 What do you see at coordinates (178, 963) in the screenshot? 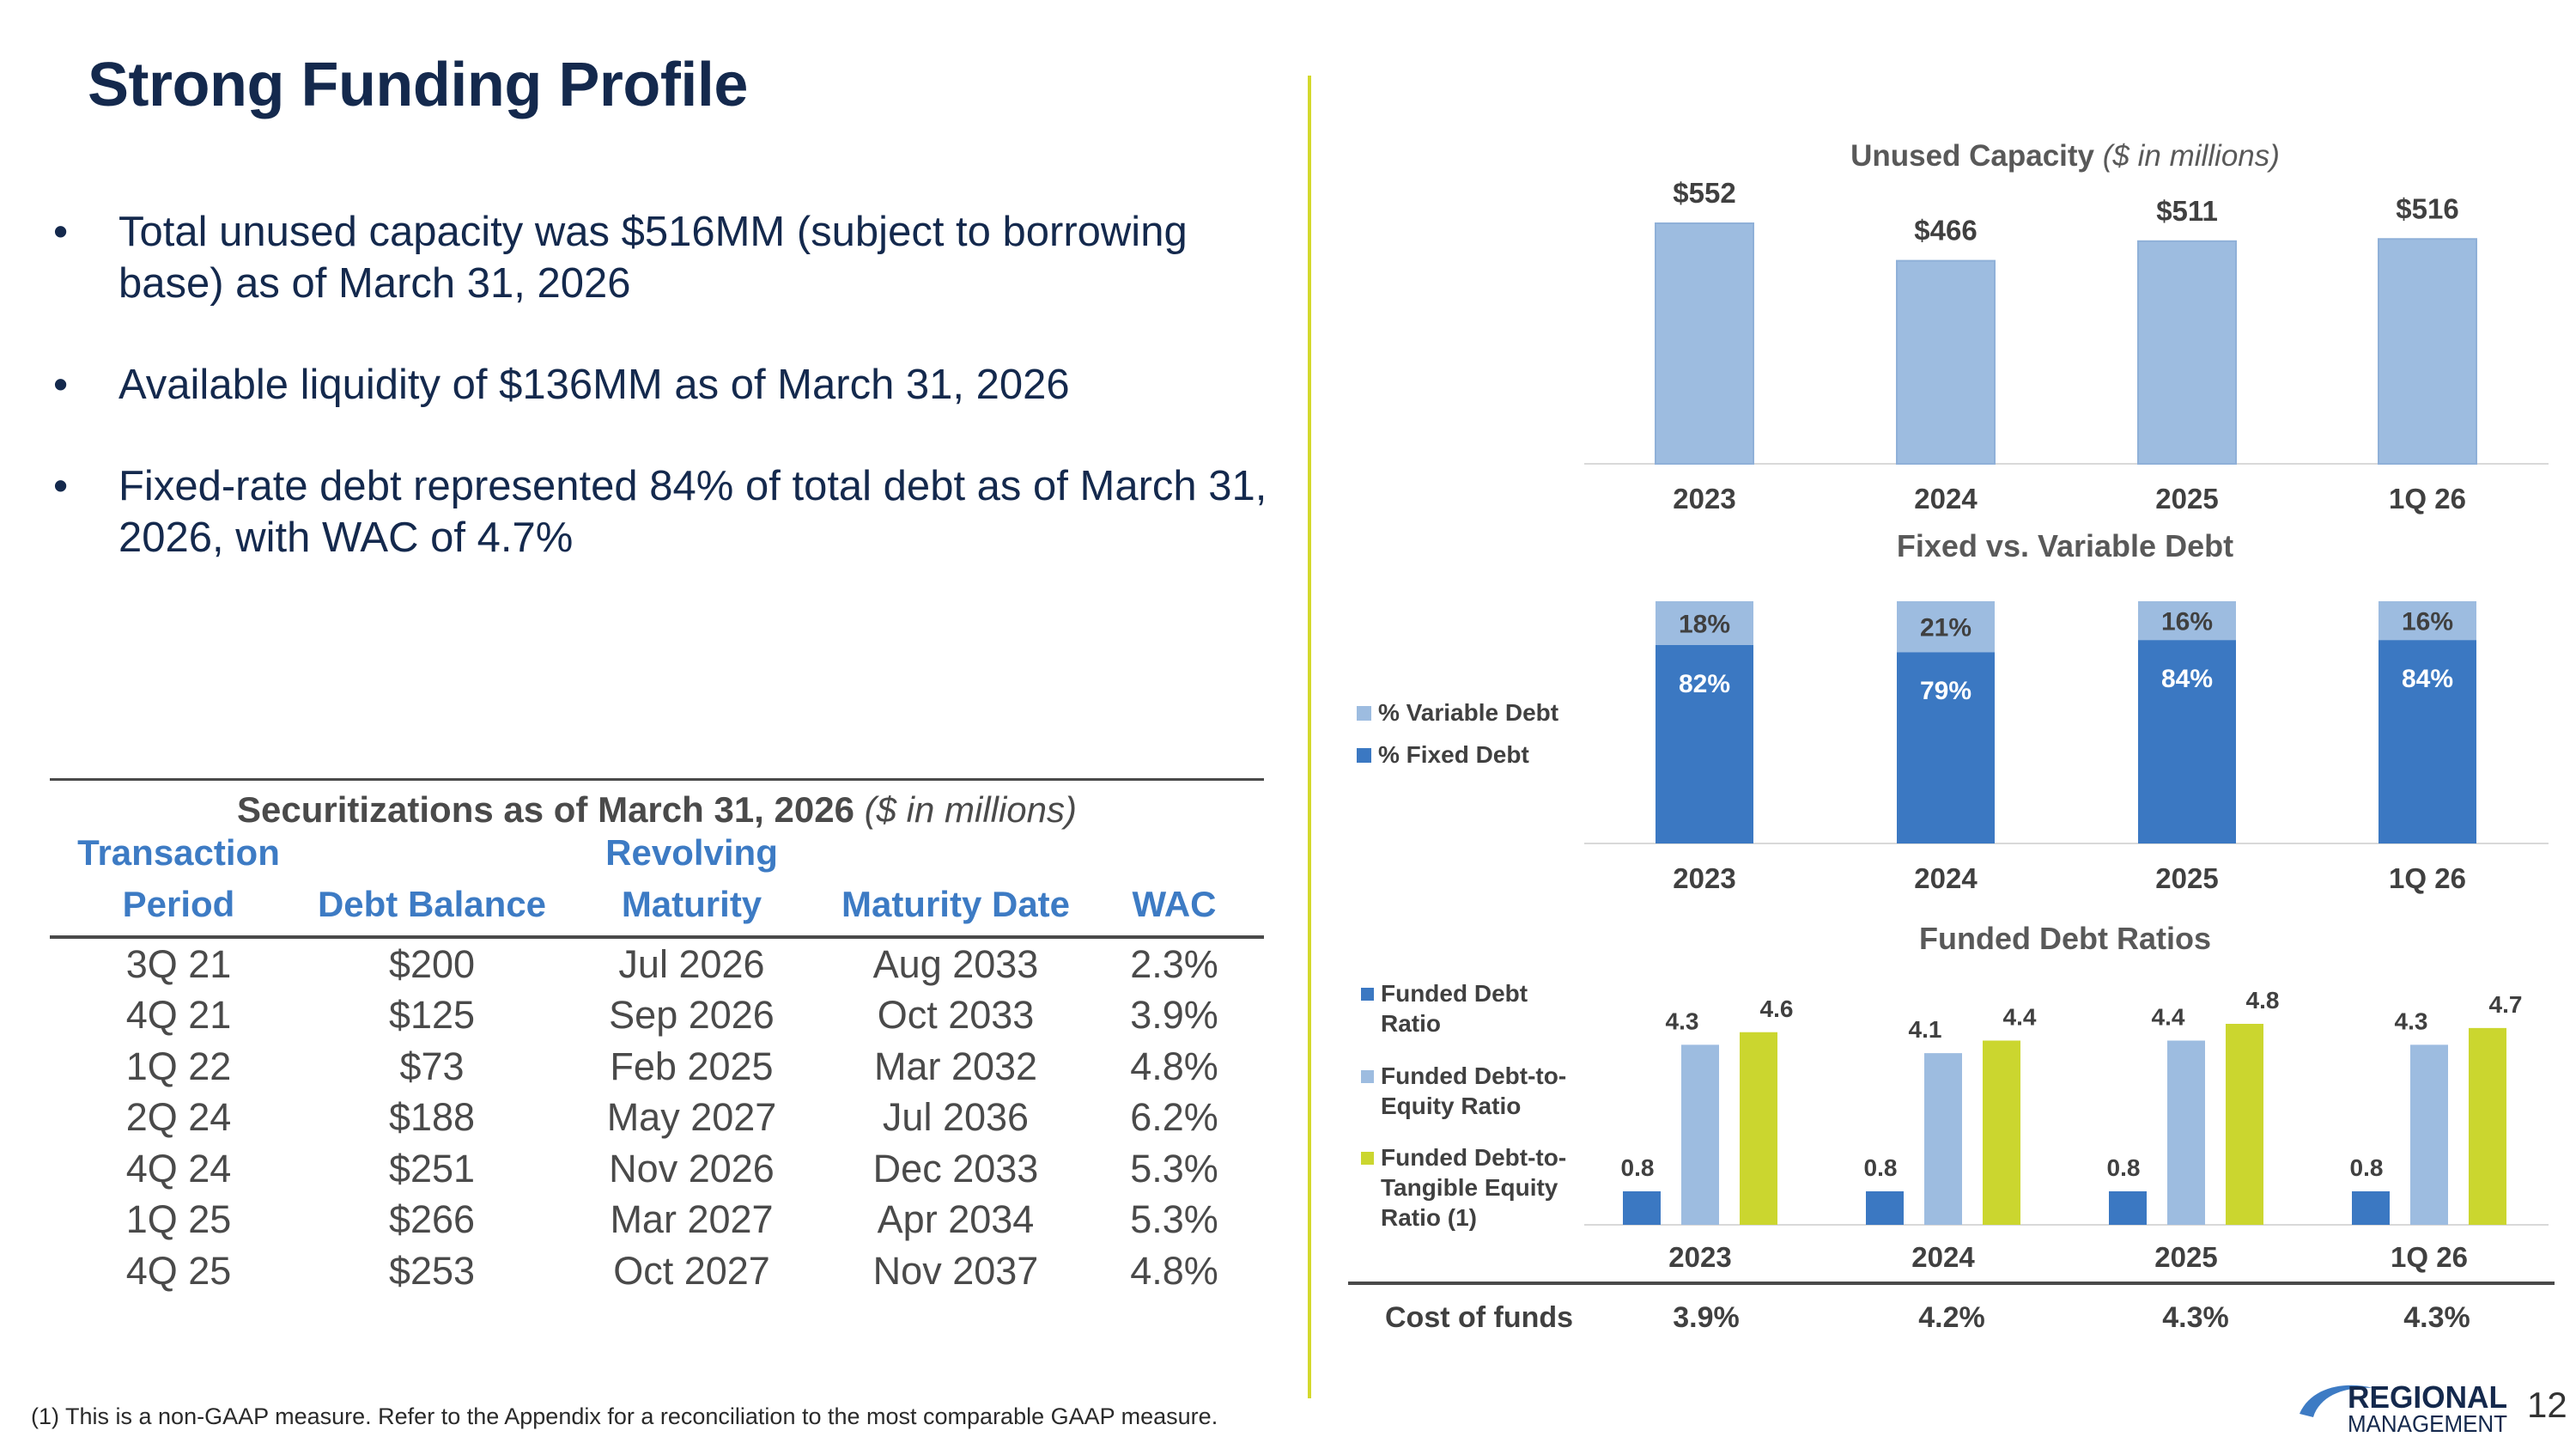
I see `table-cell: 3Q 21` at bounding box center [178, 963].